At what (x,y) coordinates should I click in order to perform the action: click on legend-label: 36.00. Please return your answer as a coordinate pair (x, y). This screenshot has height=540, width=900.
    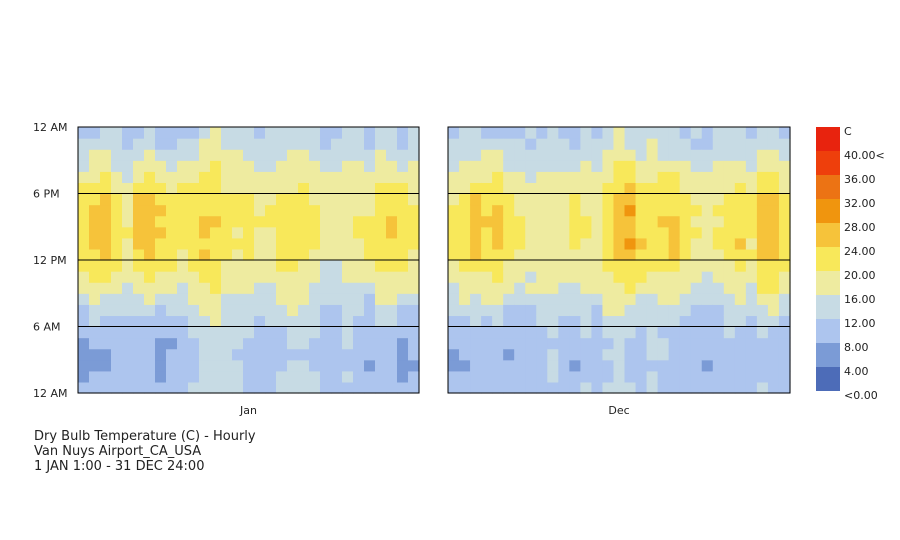
    Looking at the image, I should click on (860, 179).